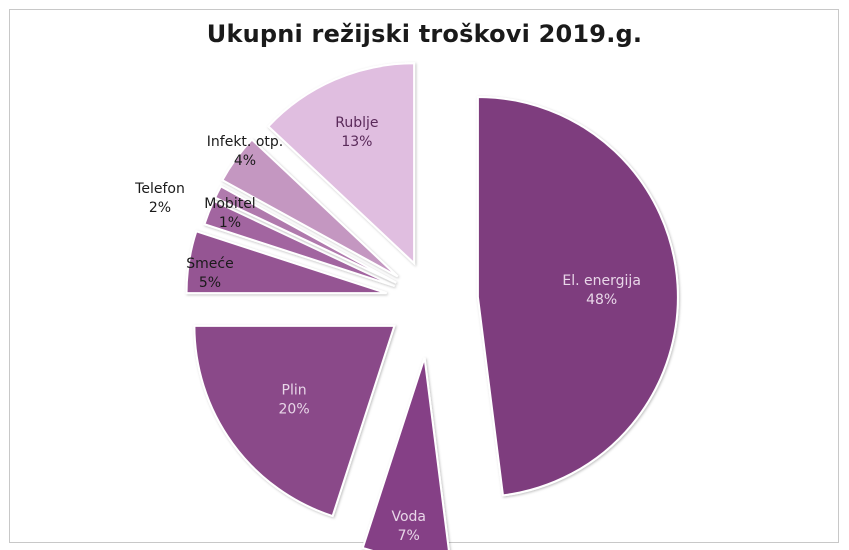  I want to click on pie-slice-infekt-otp, so click(310, 208).